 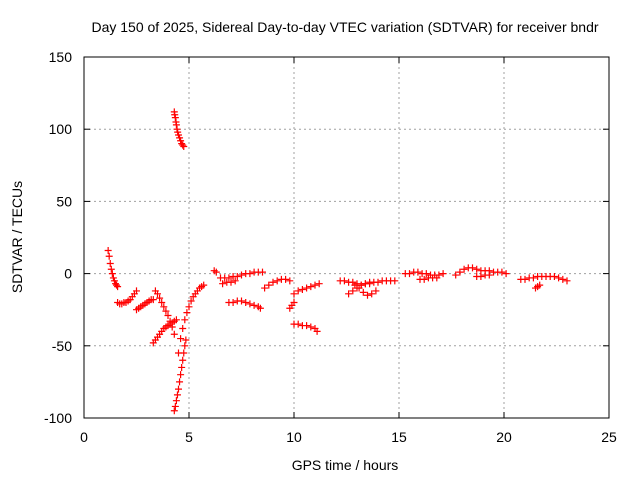 I want to click on series-arc-x, so click(x=544, y=278).